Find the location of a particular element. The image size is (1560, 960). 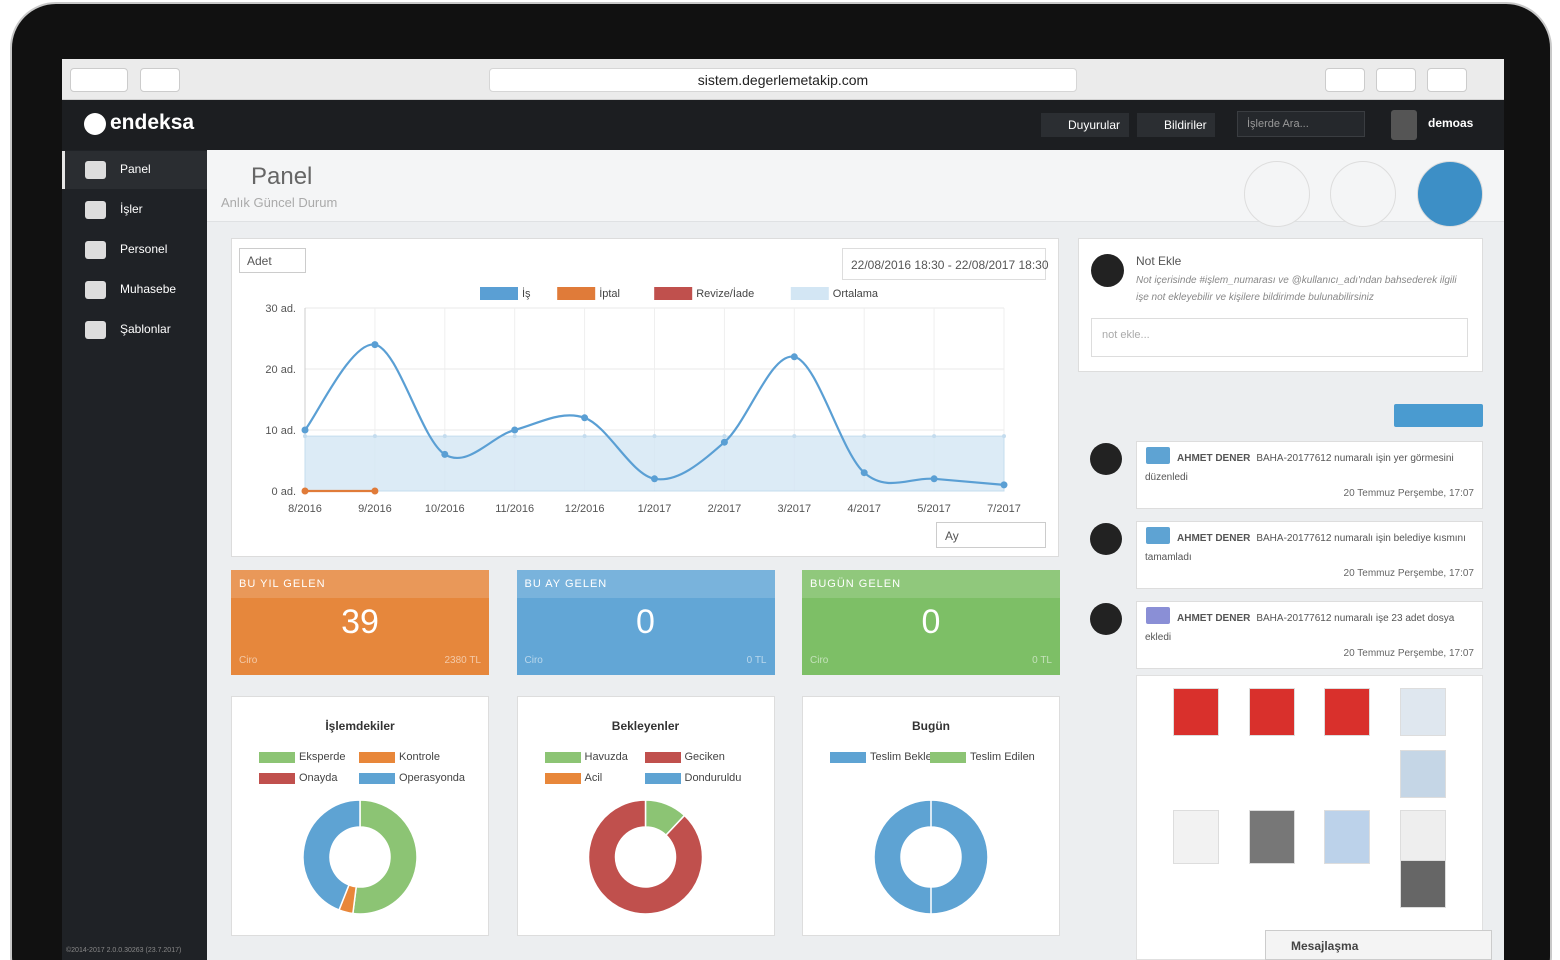

stat-title: BU AY GELEN is located at coordinates (566, 584).